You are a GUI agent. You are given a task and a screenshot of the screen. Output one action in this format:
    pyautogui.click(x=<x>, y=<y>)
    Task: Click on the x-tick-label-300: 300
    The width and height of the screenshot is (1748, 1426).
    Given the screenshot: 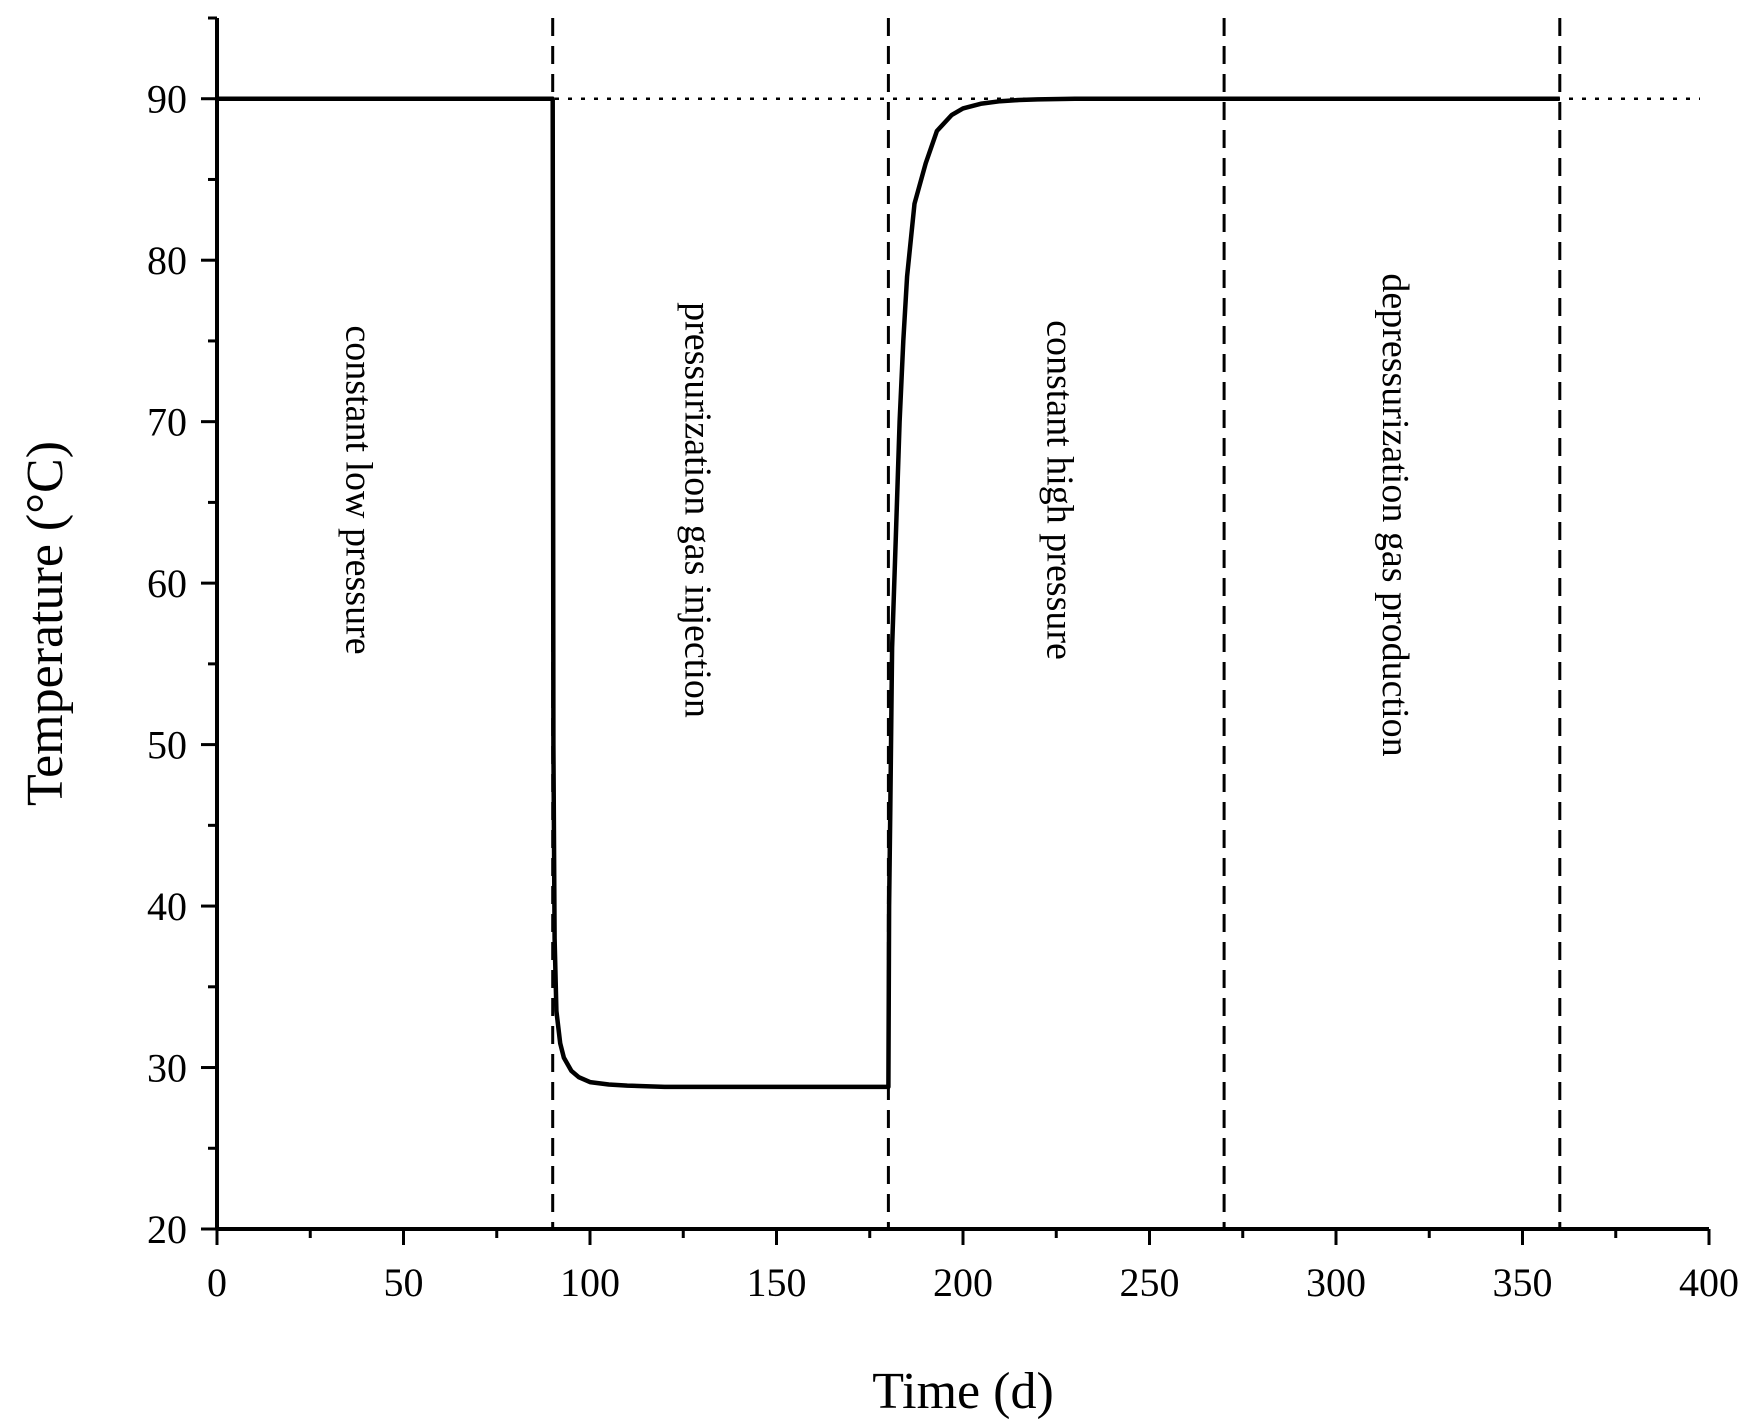 What is the action you would take?
    pyautogui.click(x=1336, y=1282)
    